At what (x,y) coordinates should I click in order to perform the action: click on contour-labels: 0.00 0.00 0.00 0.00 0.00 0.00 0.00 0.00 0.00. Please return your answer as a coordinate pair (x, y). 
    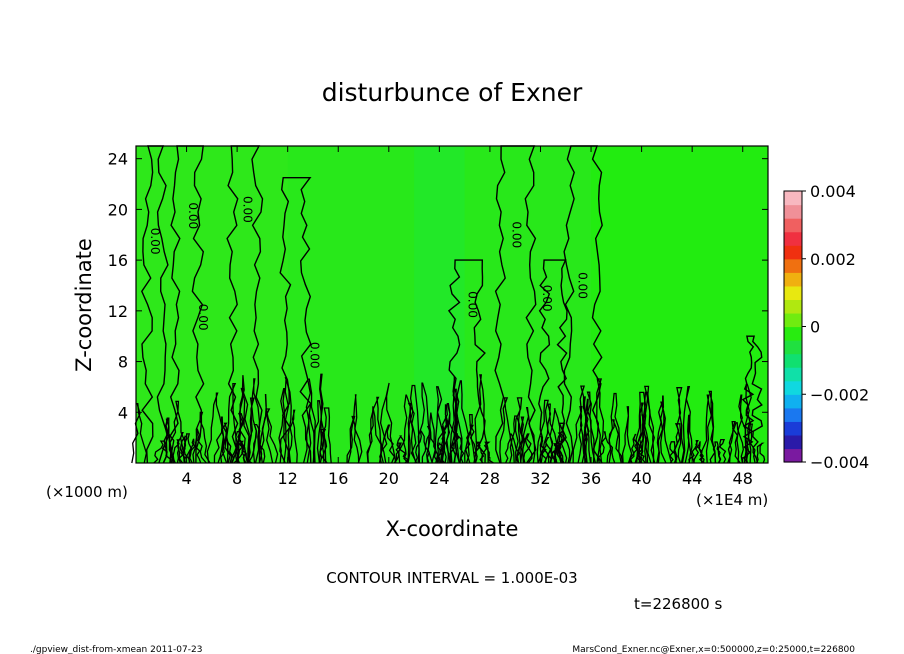
    Looking at the image, I should click on (368, 282).